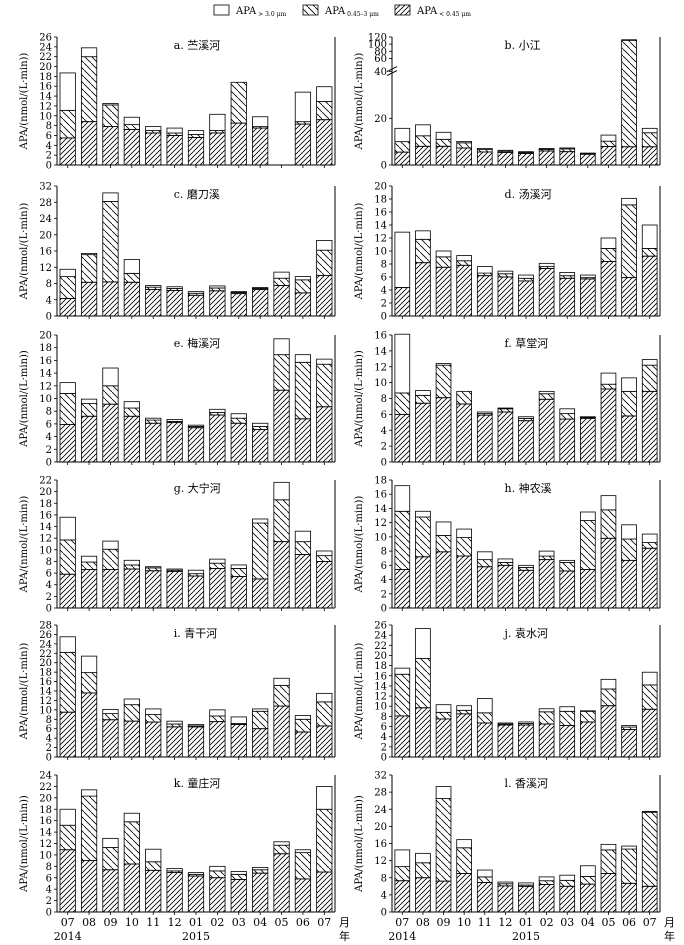 The width and height of the screenshot is (684, 945). Describe the element at coordinates (239, 922) in the screenshot. I see `month-label: 03` at that location.